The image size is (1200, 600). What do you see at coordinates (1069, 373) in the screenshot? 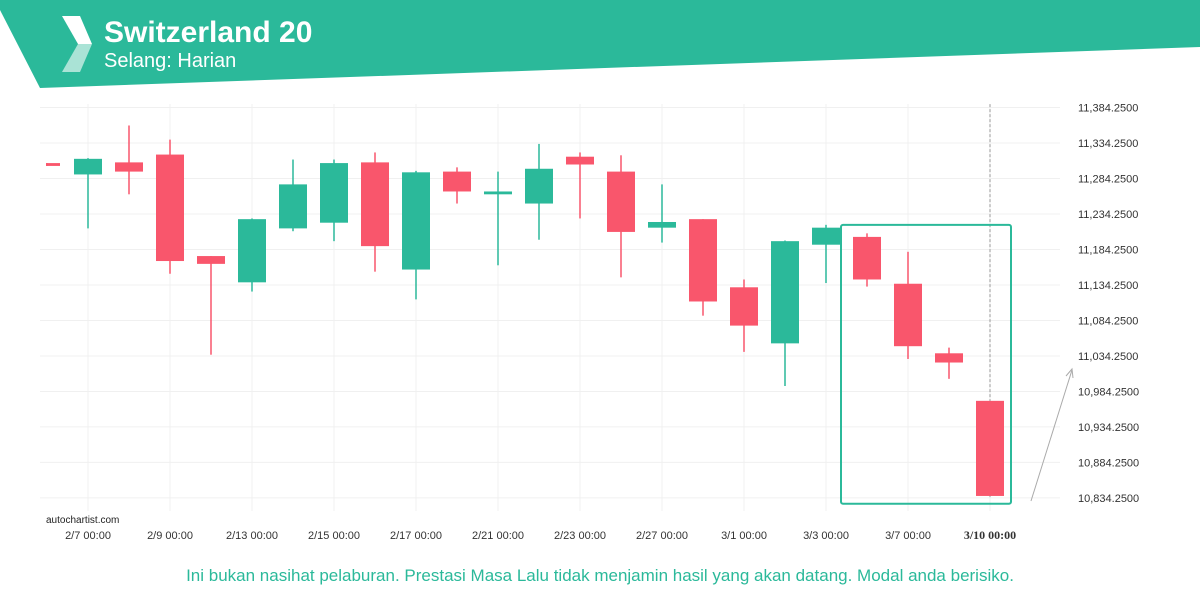
I see `forecast-arrowhead` at bounding box center [1069, 373].